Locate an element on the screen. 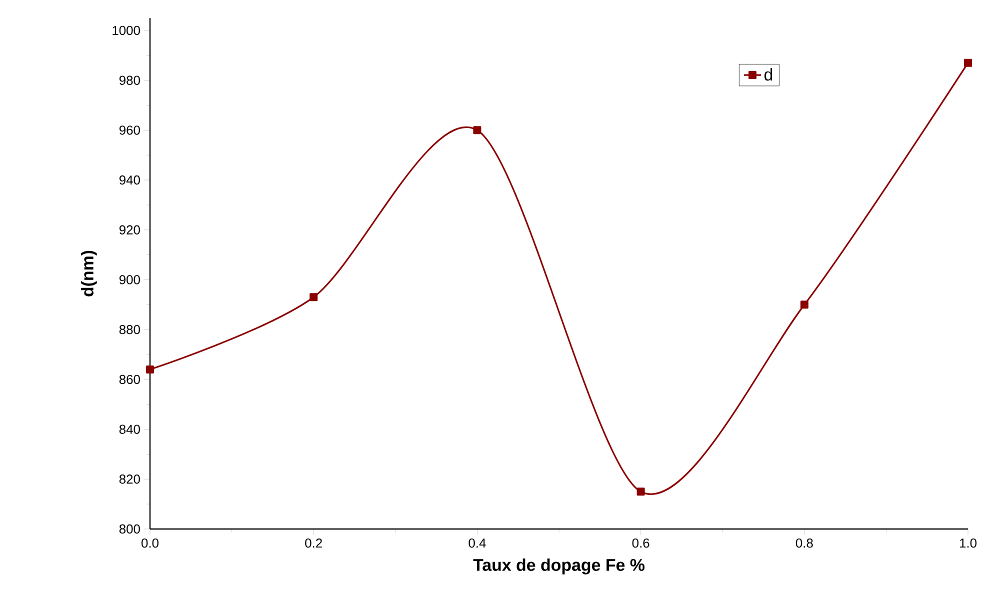 The image size is (987, 616). y-tick-label: 920 is located at coordinates (129, 229).